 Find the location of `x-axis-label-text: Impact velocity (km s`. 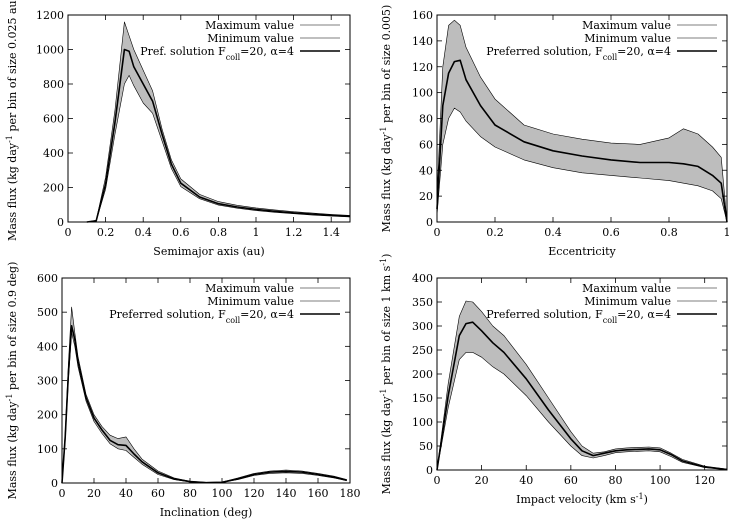

x-axis-label-text: Impact velocity (km s is located at coordinates (576, 499).